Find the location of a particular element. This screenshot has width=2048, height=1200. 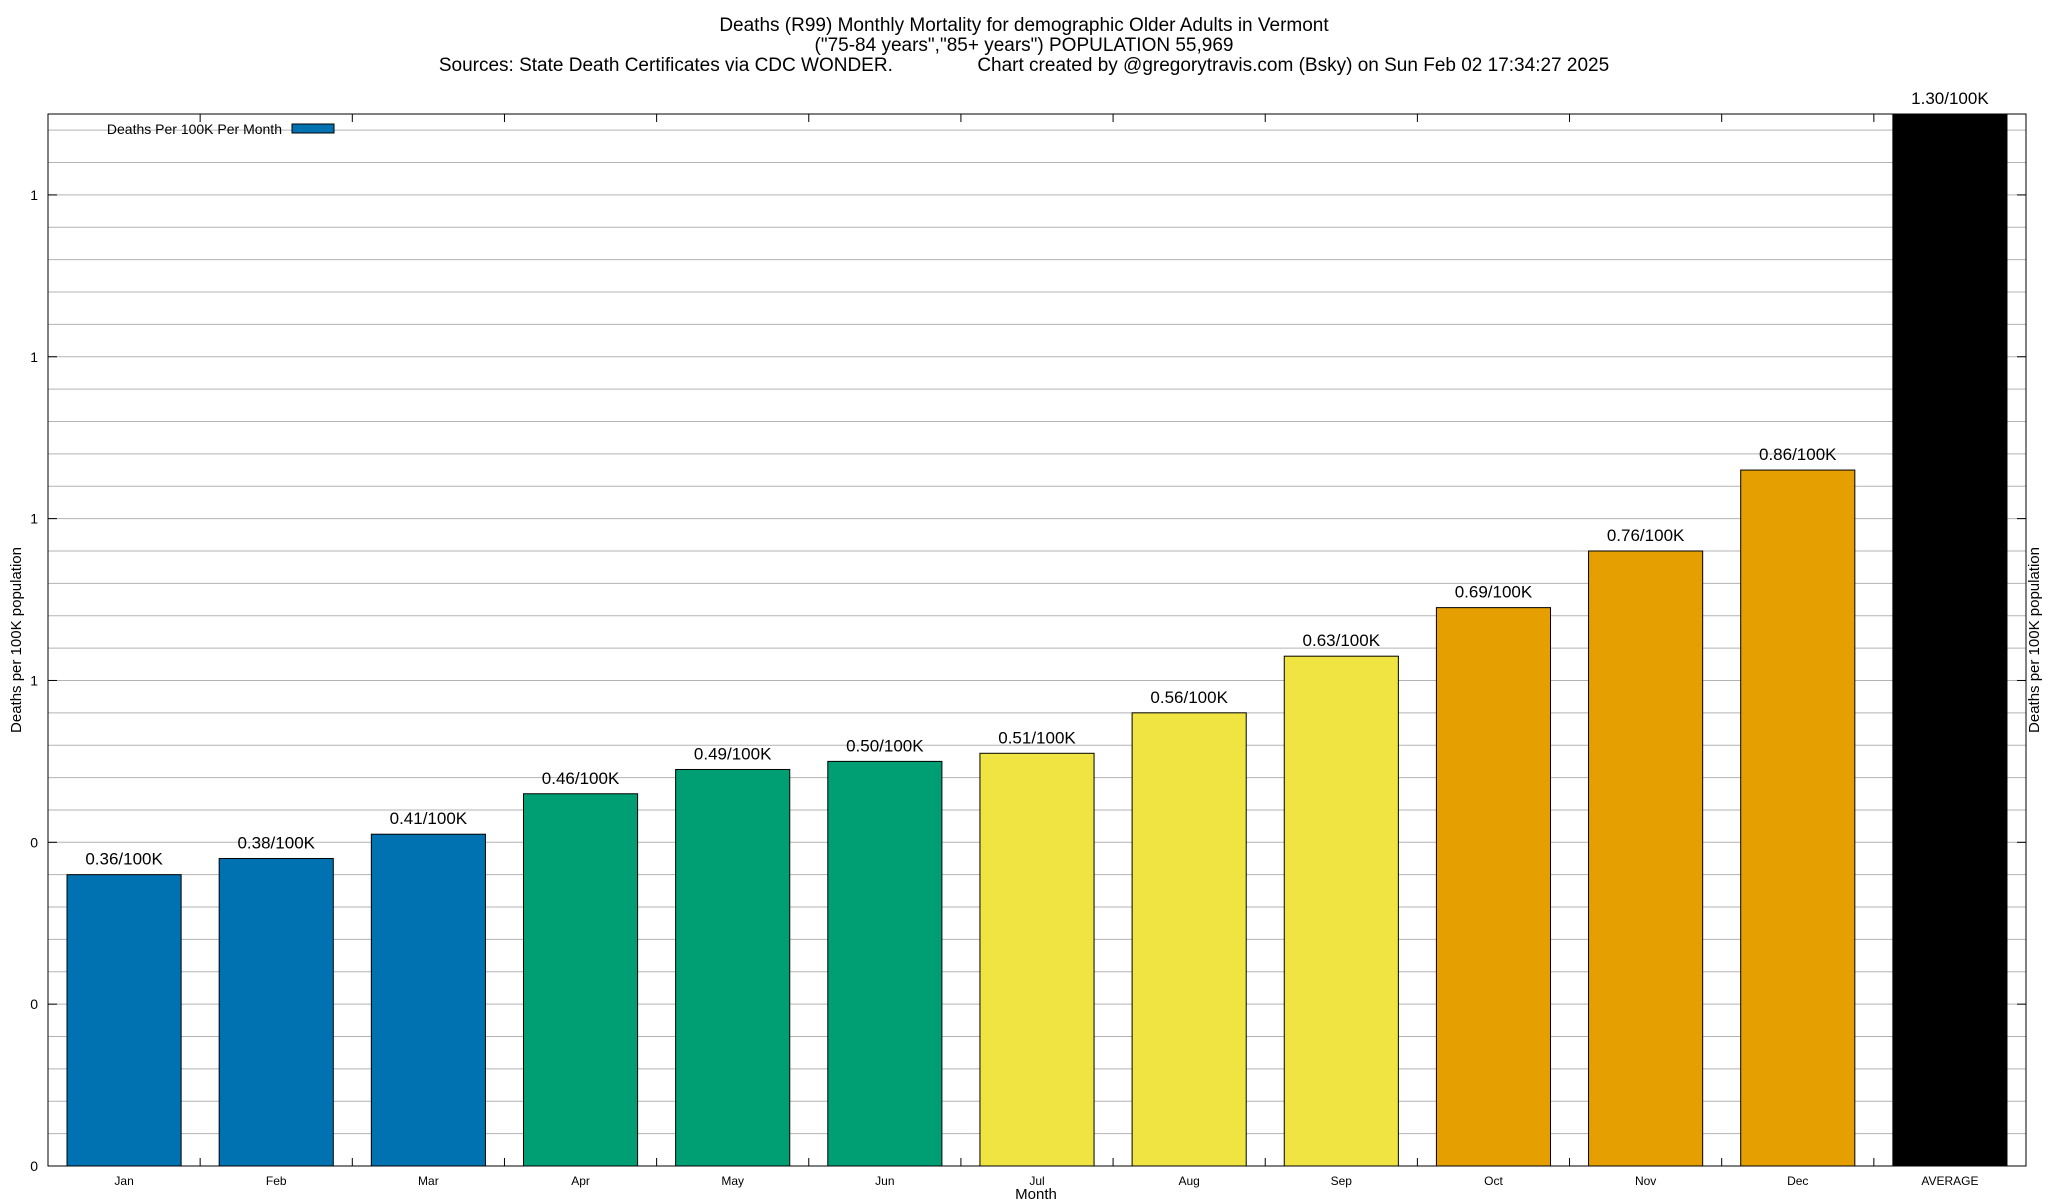

data-label-jul: 0.51/100K is located at coordinates (1037, 737).